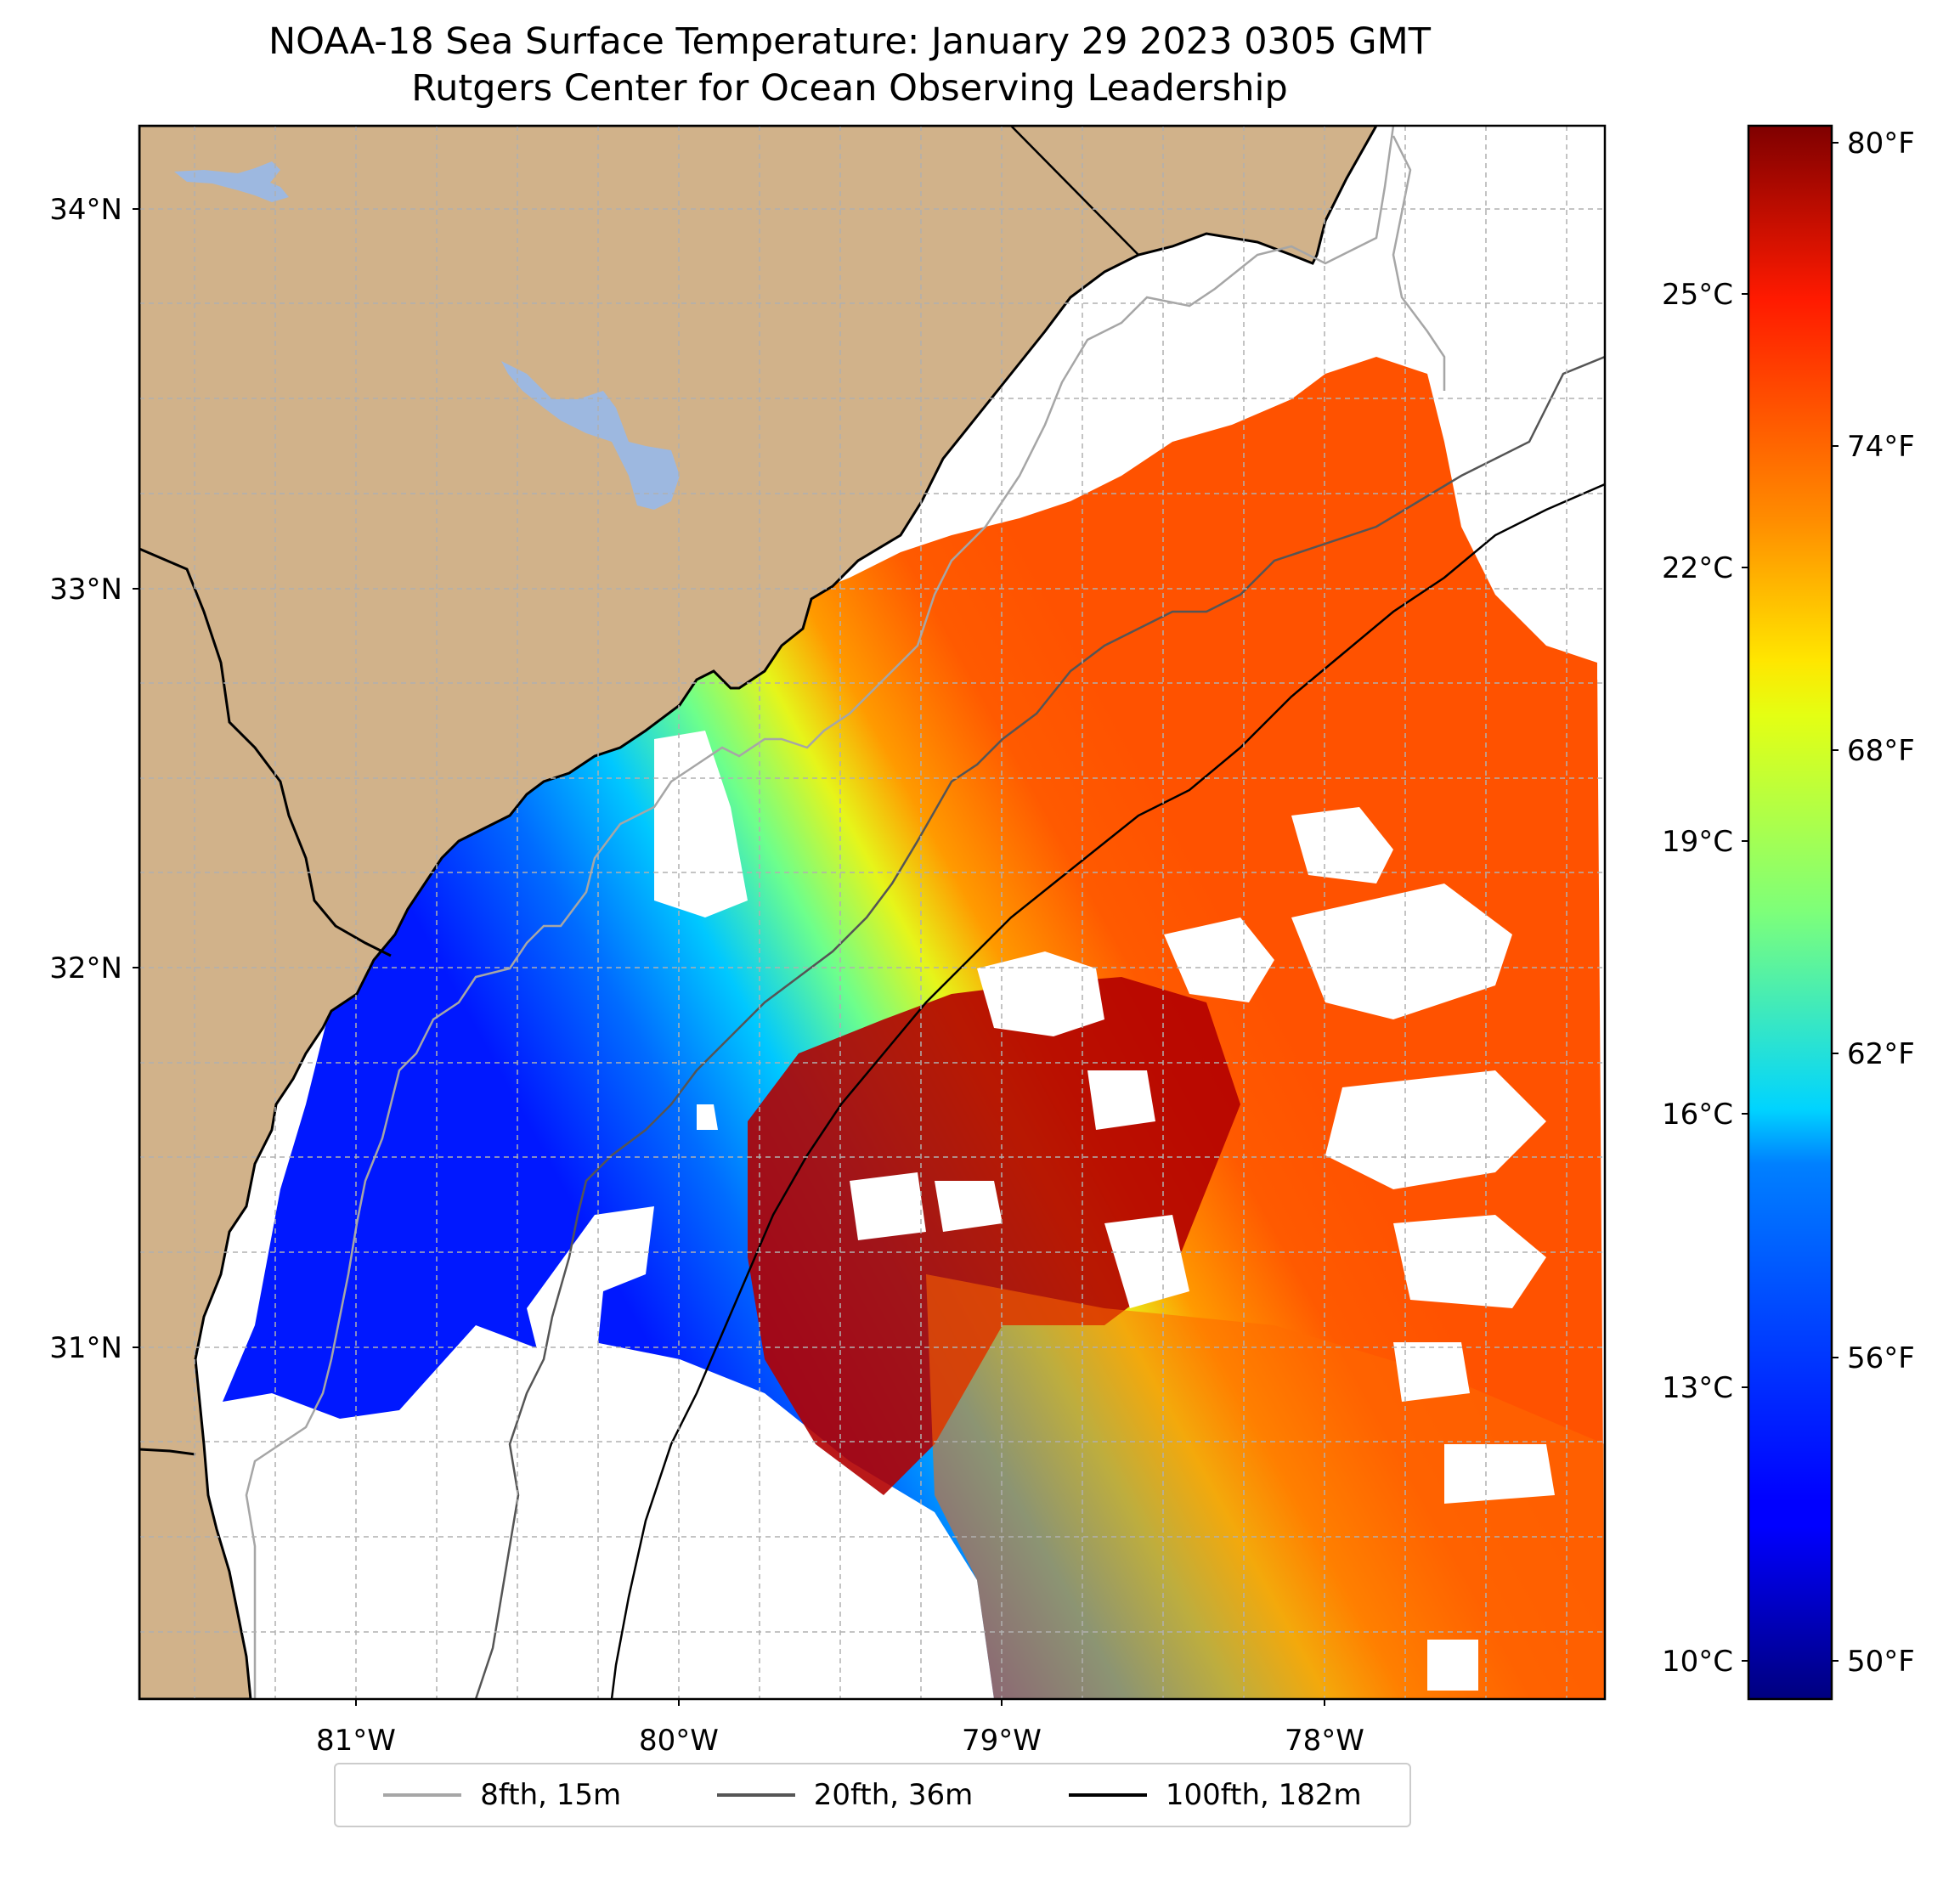 This screenshot has height=1880, width=1960. I want to click on lat-label-31: 31°N, so click(85, 1348).